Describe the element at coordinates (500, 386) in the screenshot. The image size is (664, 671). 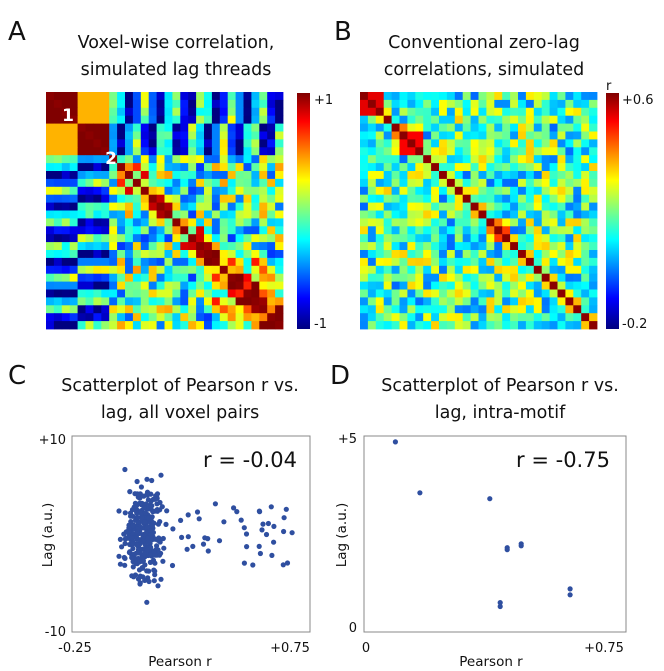
I see `panel-d-title-line-1: Scatterplot of Pearson r vs.` at that location.